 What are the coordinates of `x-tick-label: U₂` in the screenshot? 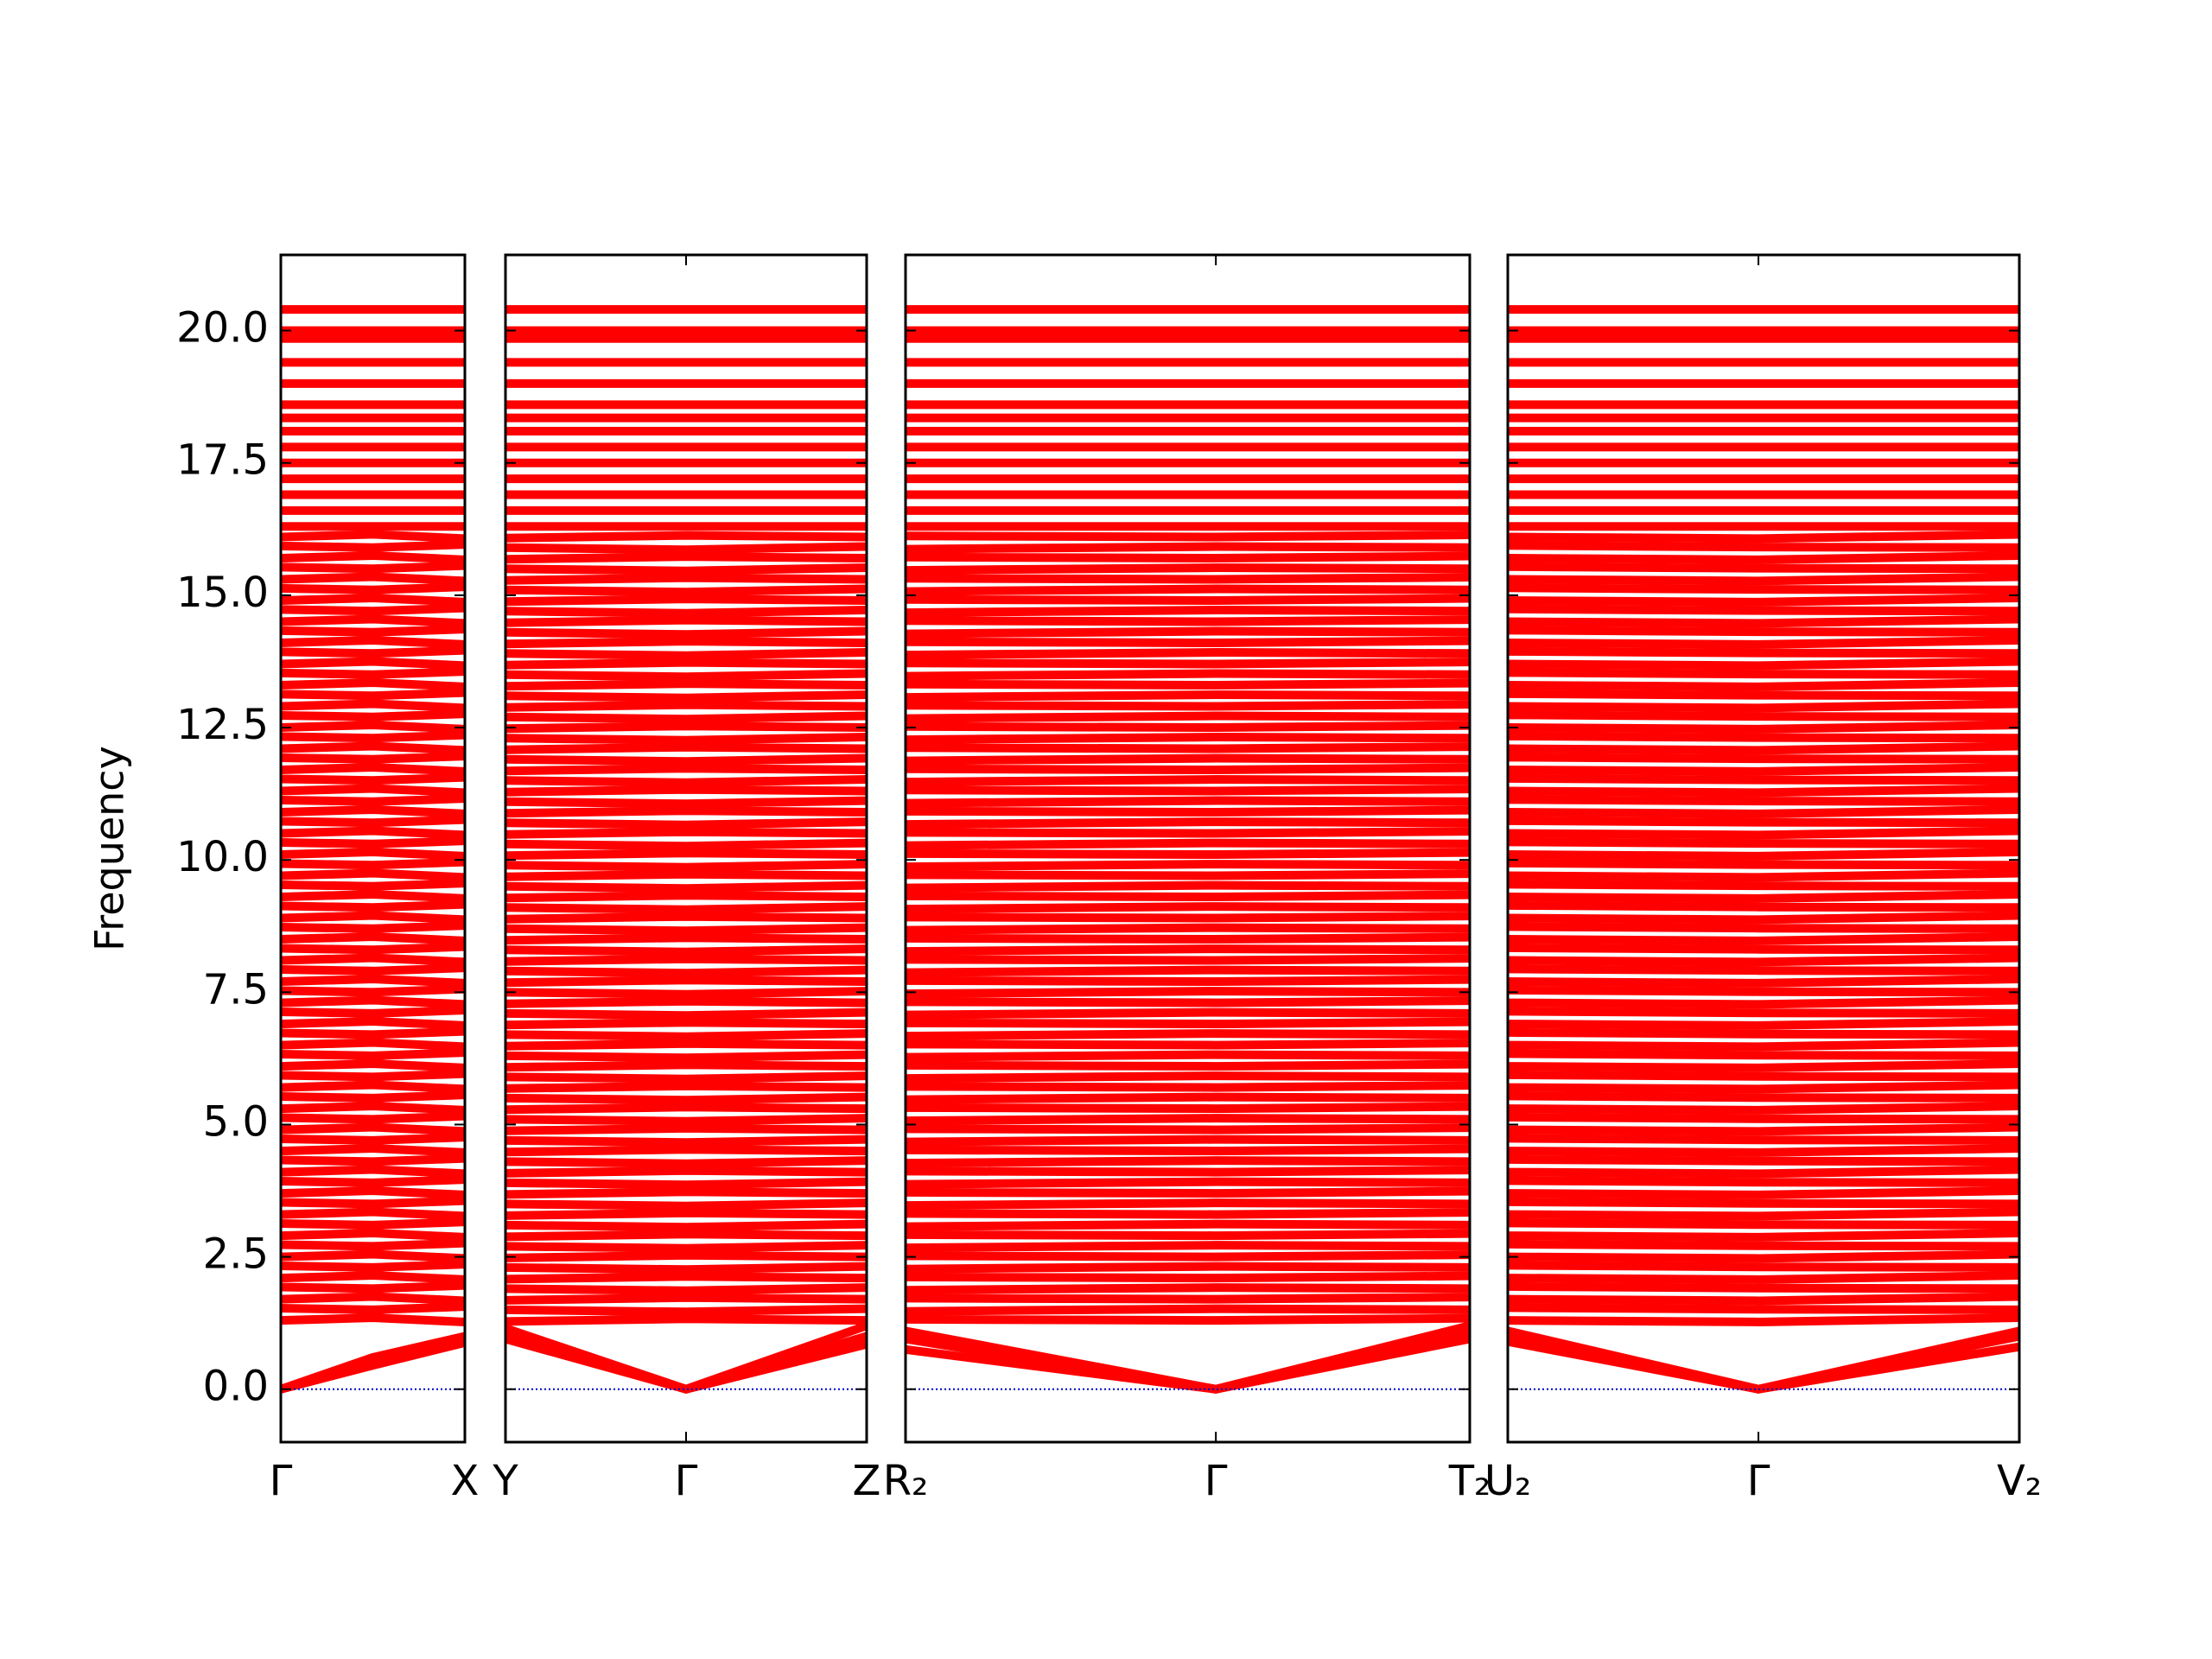 It's located at (1507, 1481).